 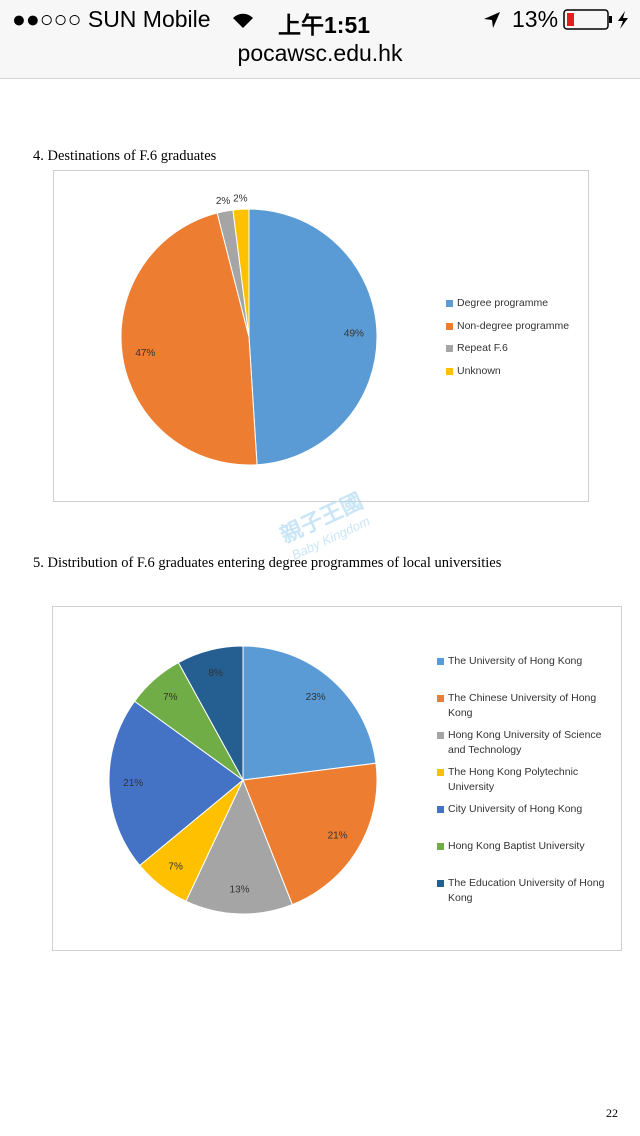 I want to click on legend-label: Degree programme, so click(x=503, y=303).